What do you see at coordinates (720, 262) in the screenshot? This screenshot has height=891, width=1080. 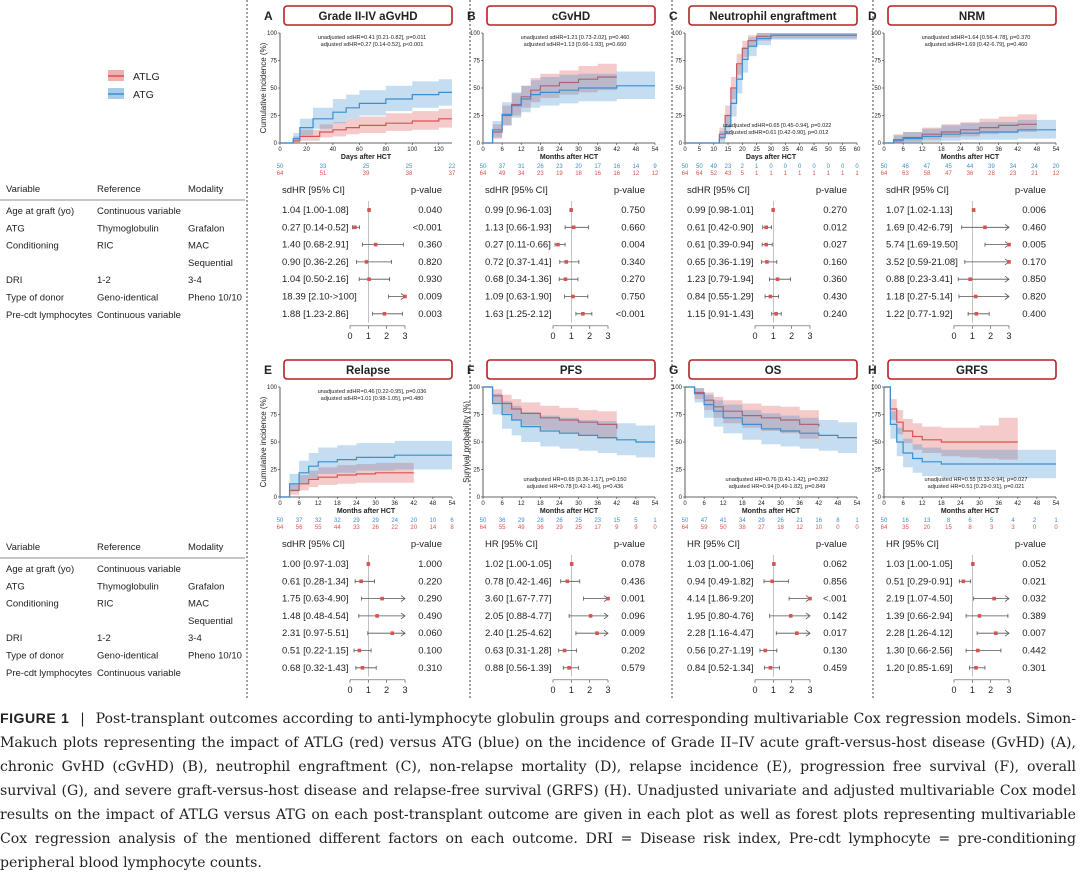 I see `forest-estimate-text: 0.65 [0.36-1.19]` at bounding box center [720, 262].